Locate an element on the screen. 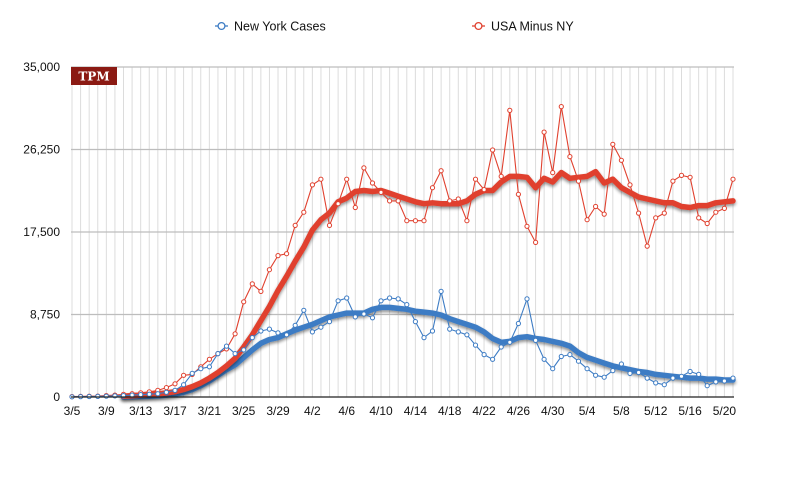 This screenshot has height=485, width=804. legend-item-usa-minus-ny: USA Minus NY is located at coordinates (523, 27).